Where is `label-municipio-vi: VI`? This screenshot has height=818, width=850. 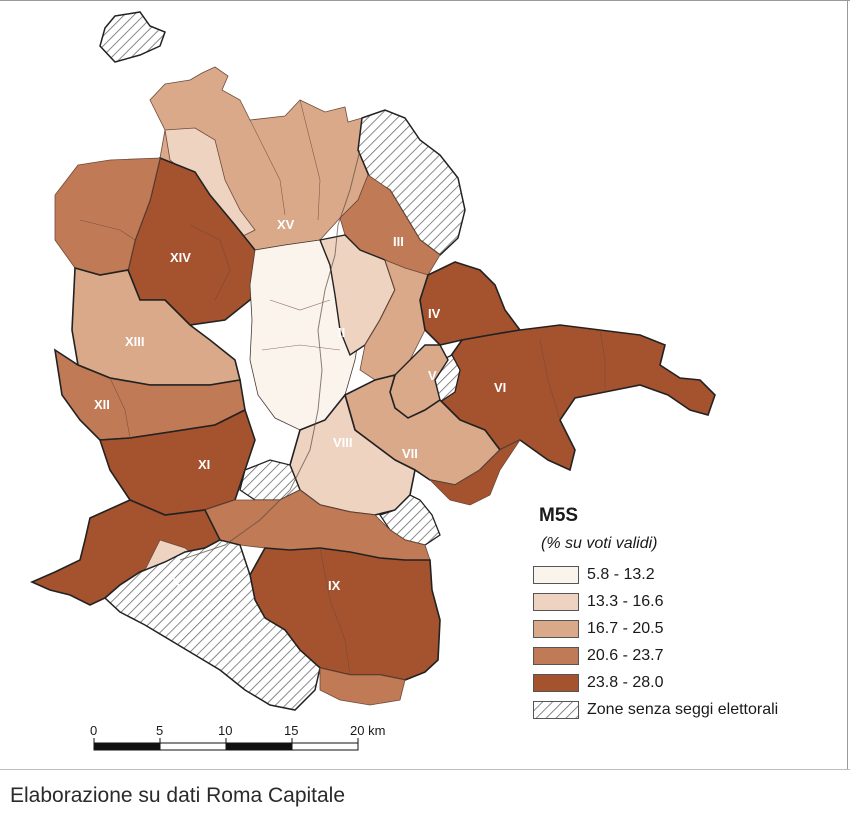
label-municipio-vi: VI is located at coordinates (500, 387).